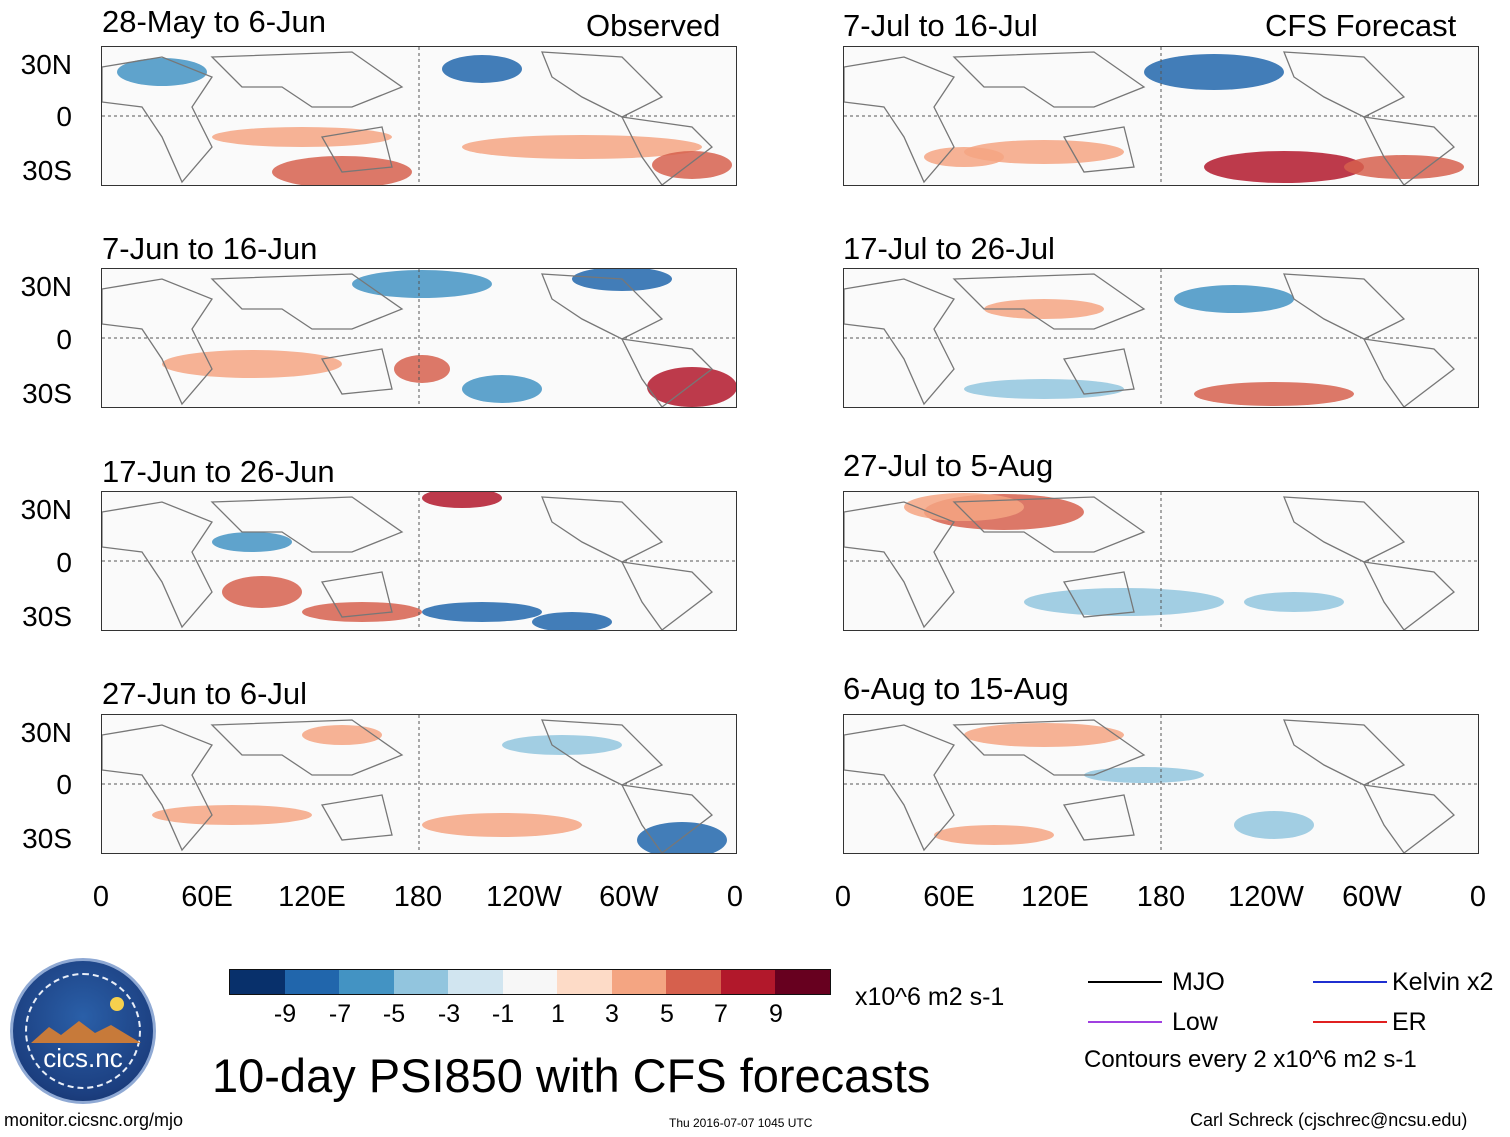 Image resolution: width=1510 pixels, height=1137 pixels. I want to click on panel-title: 27-Jun to 6-Jul, so click(205, 693).